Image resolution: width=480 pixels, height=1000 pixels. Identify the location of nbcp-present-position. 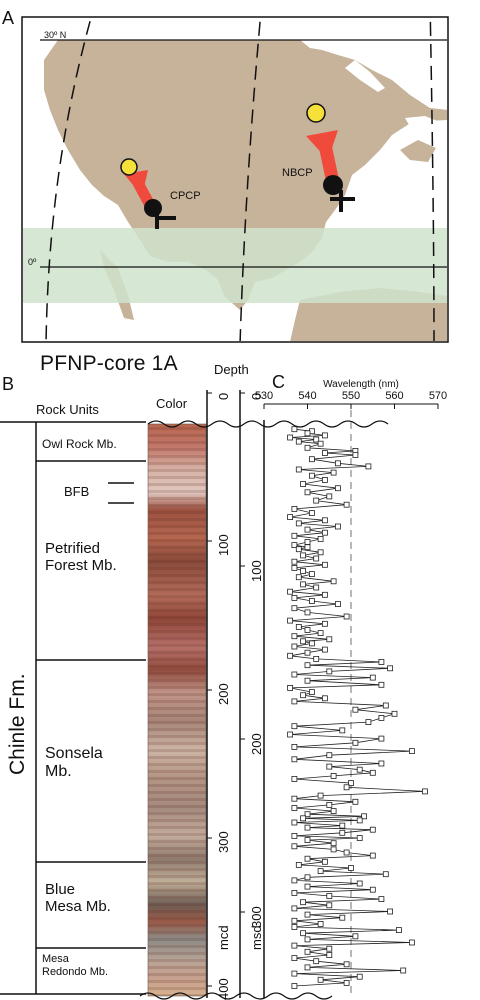
(316, 113).